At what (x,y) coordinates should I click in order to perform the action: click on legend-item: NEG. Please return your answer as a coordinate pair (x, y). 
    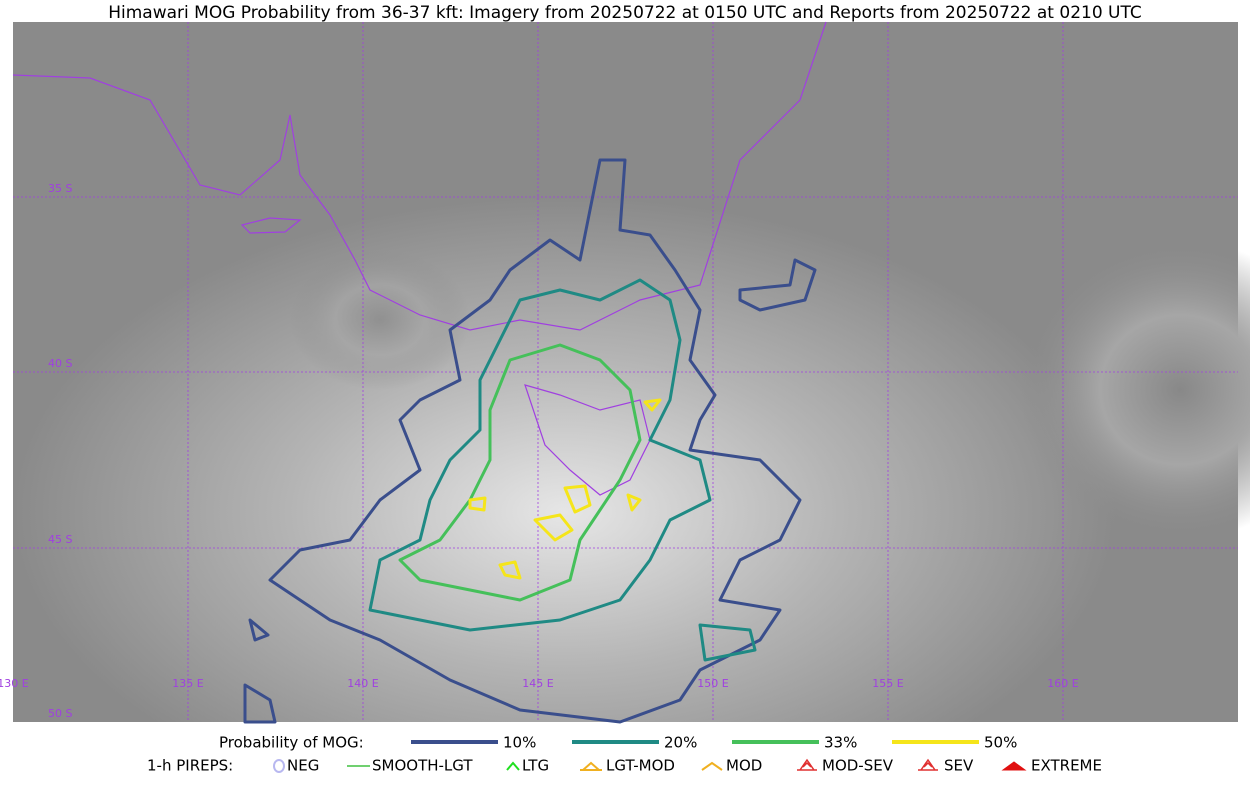
    Looking at the image, I should click on (303, 766).